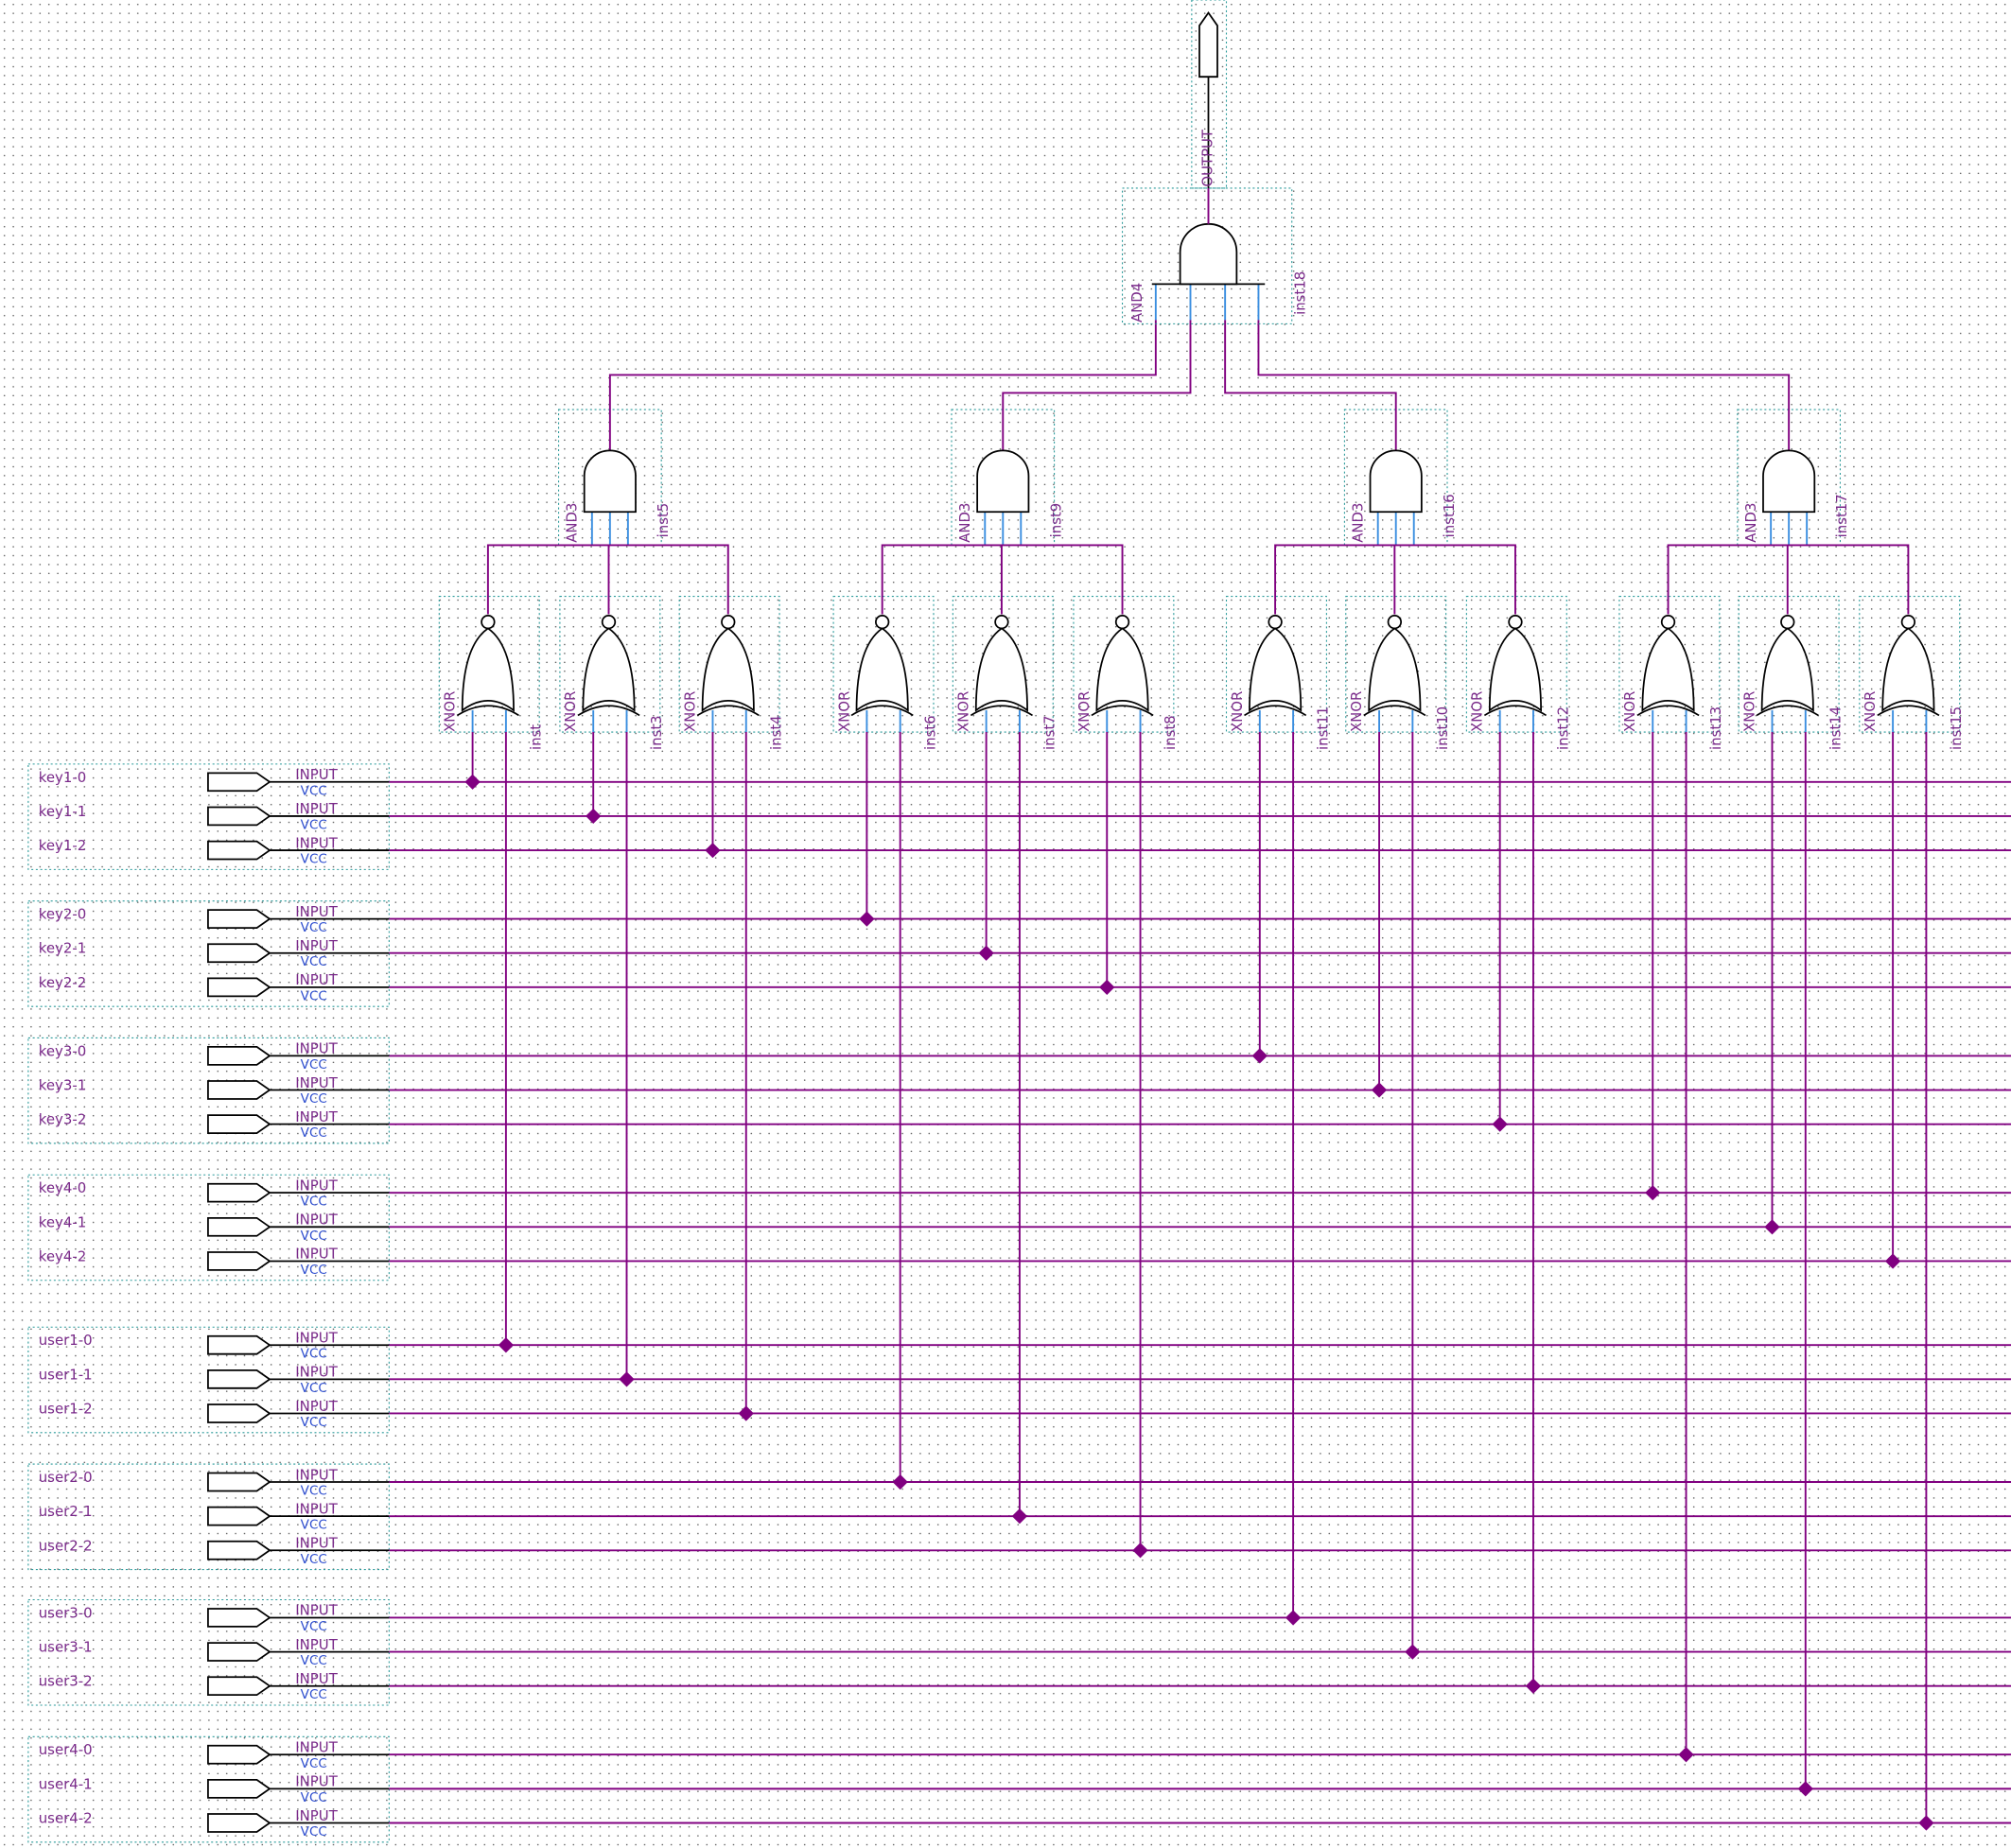 Image resolution: width=2011 pixels, height=1848 pixels. Describe the element at coordinates (62, 777) in the screenshot. I see `pin-name: key1-0` at that location.